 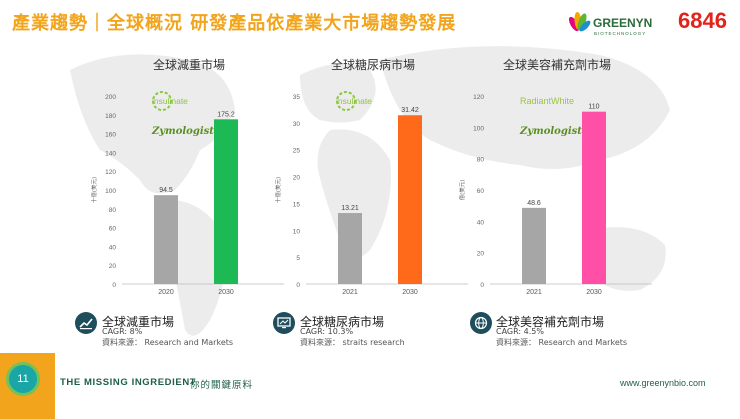 I want to click on y-tick-label: 35, so click(x=297, y=97).